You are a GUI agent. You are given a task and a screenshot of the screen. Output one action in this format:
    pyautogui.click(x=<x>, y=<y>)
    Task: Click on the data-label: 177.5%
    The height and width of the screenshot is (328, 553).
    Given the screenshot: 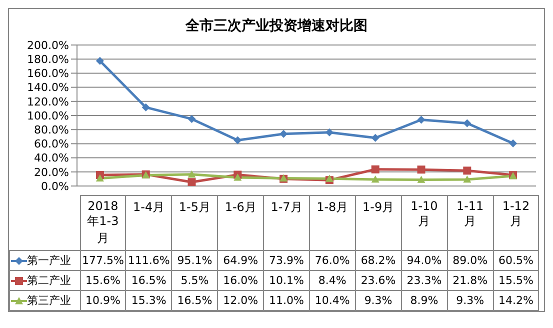 What is the action you would take?
    pyautogui.click(x=103, y=260)
    